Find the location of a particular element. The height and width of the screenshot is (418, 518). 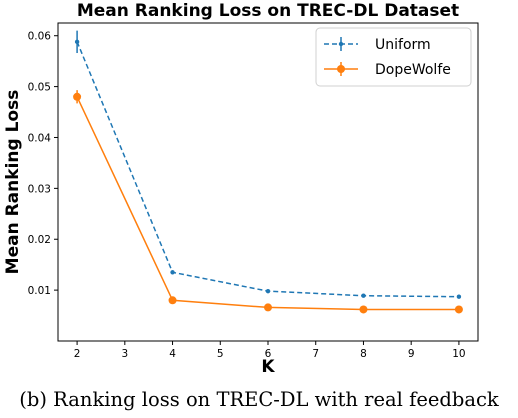

y-axis-label: Mean Ranking Loss is located at coordinates (13, 182).